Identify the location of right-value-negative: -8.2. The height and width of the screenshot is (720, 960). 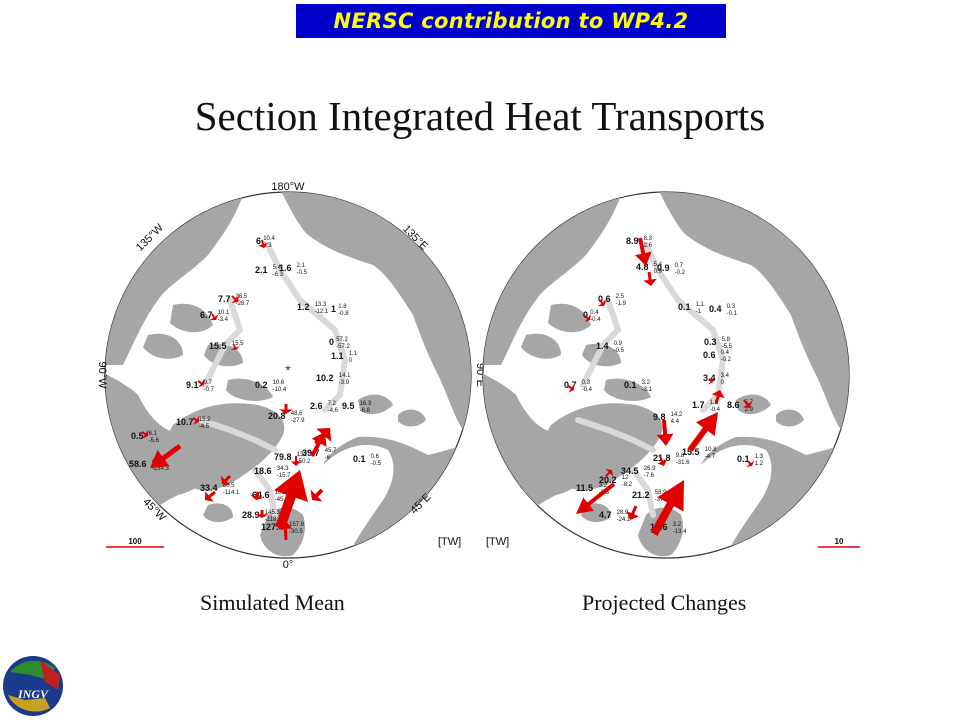
(627, 485).